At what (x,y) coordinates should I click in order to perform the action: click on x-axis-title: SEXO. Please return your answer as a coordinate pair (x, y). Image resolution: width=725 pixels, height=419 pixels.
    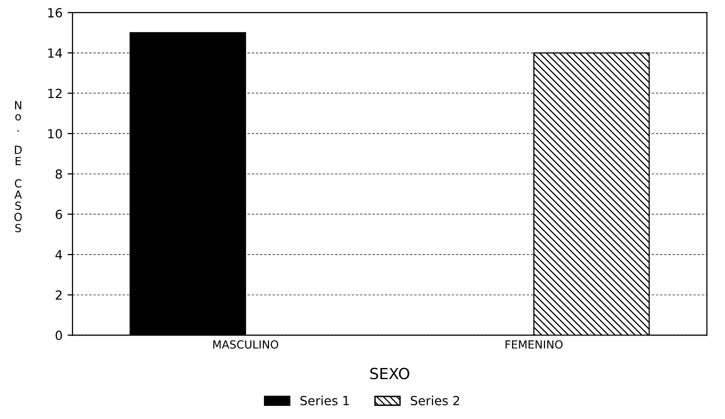
    Looking at the image, I should click on (390, 374).